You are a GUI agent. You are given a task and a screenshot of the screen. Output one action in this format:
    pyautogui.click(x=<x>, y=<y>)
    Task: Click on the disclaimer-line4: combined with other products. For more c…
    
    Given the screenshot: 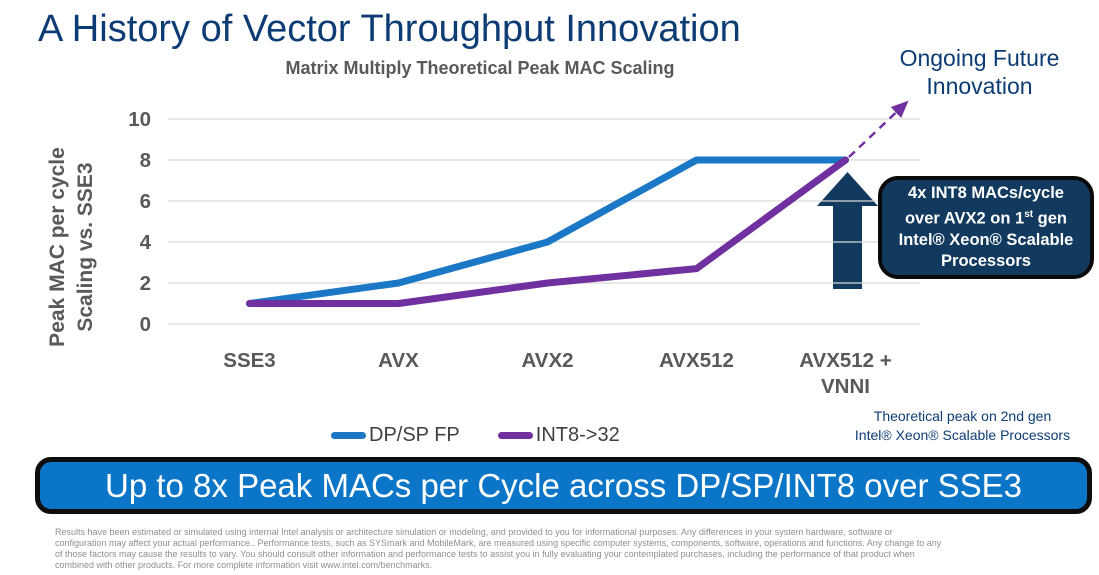 What is the action you would take?
    pyautogui.click(x=244, y=565)
    